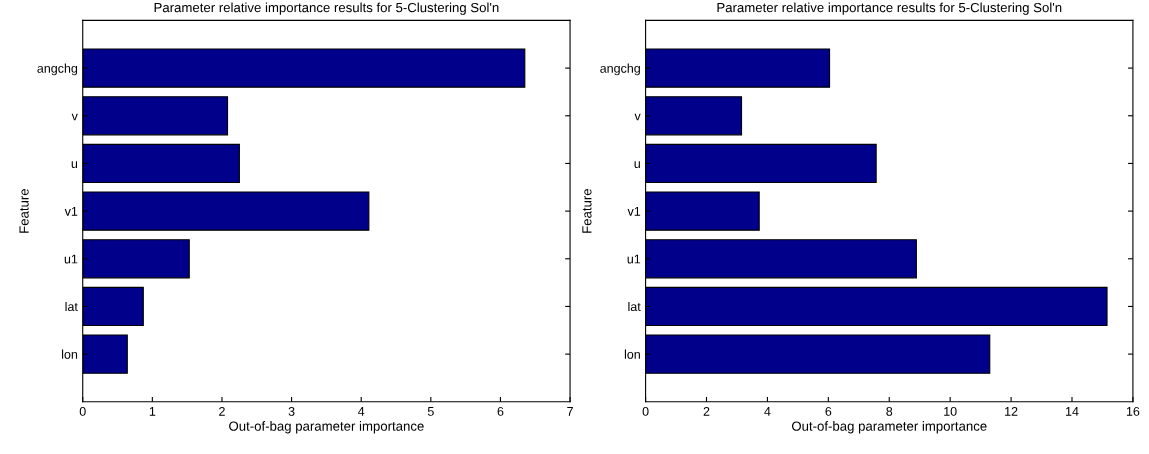  Describe the element at coordinates (1072, 411) in the screenshot. I see `x-tick-label: 14` at that location.